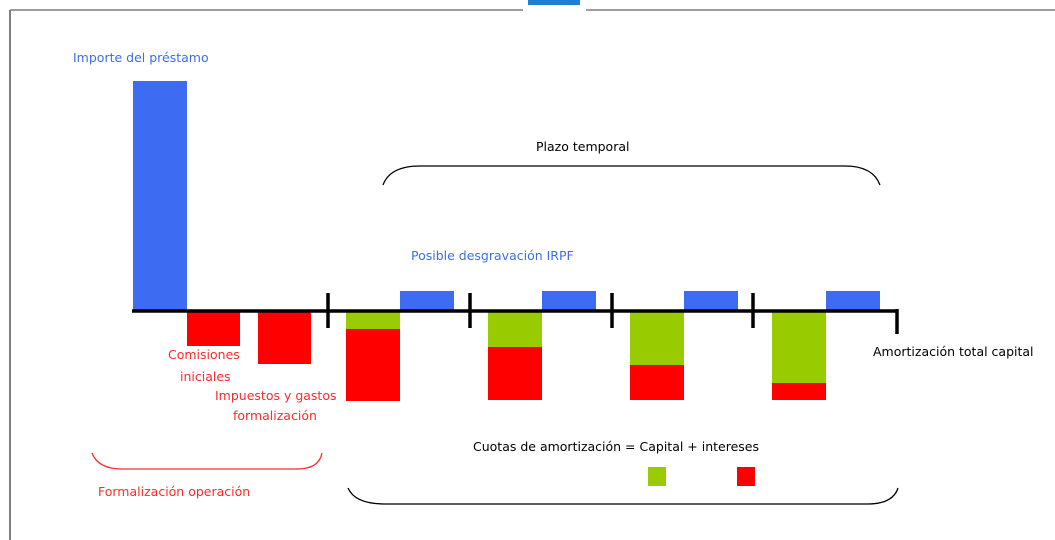 This screenshot has width=1055, height=540. Describe the element at coordinates (953, 351) in the screenshot. I see `total-amortization-label: Amortización total capital` at that location.